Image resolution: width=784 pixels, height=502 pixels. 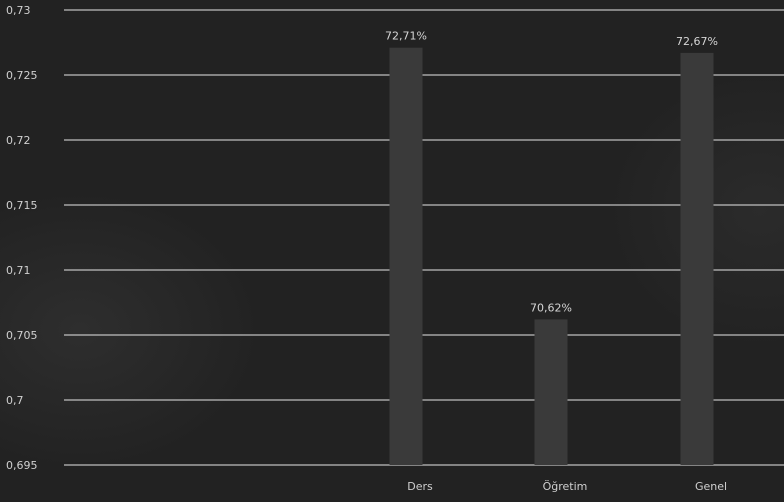 What do you see at coordinates (15, 400) in the screenshot?
I see `y-tick-label: 0,7` at bounding box center [15, 400].